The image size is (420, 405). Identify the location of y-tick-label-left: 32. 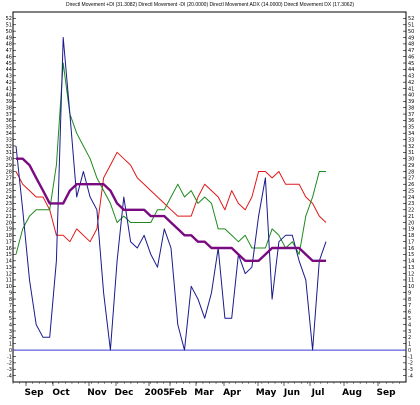
(9, 147).